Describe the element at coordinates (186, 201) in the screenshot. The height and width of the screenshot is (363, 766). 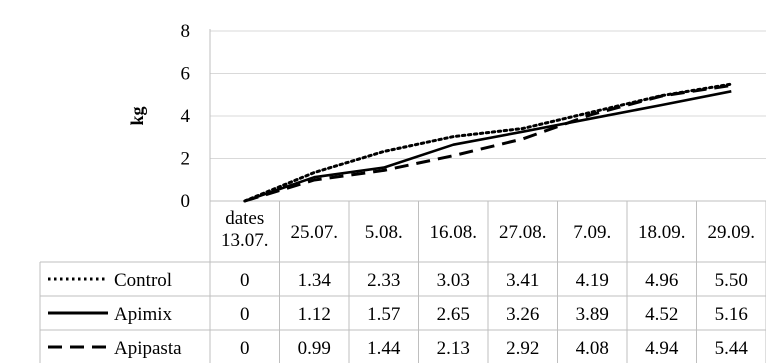
I see `y-tick-label: 0` at that location.